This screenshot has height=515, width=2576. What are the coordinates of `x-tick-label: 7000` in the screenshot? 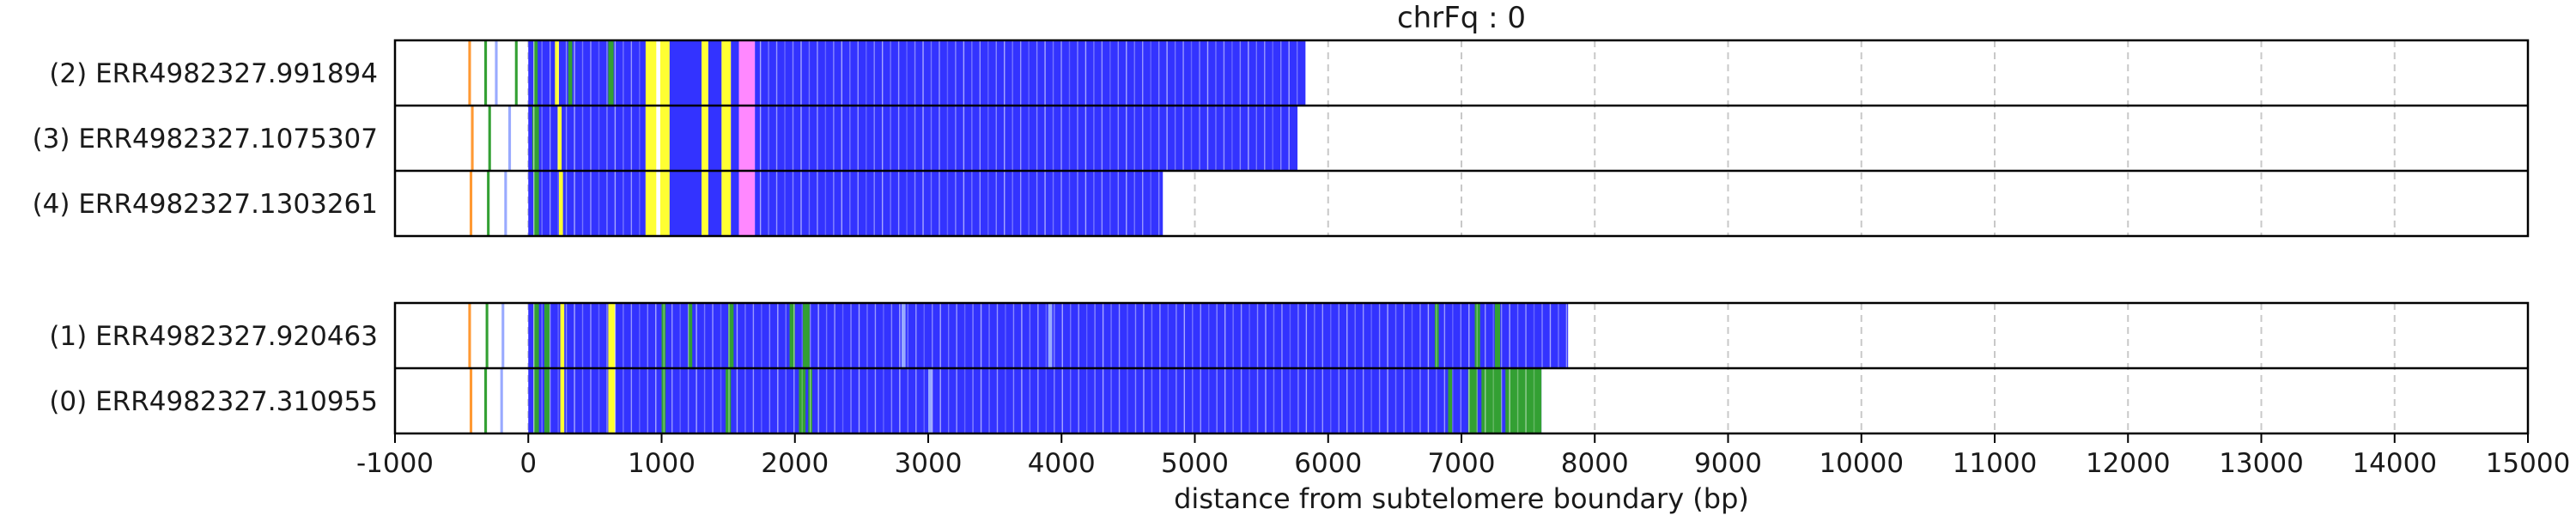 It's located at (1462, 463).